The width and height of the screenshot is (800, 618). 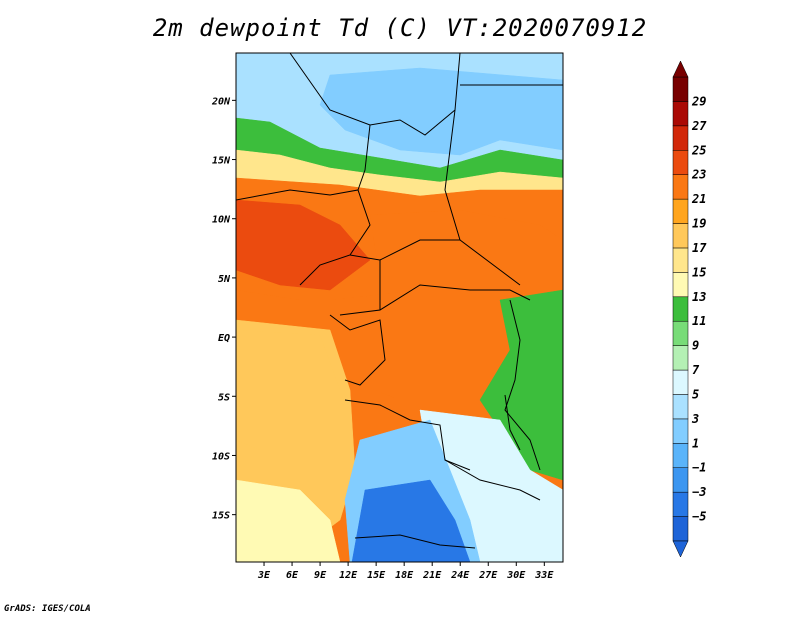 I want to click on chart-title: 2m dewpoint Td (C) VT:2020070912, so click(x=400, y=28).